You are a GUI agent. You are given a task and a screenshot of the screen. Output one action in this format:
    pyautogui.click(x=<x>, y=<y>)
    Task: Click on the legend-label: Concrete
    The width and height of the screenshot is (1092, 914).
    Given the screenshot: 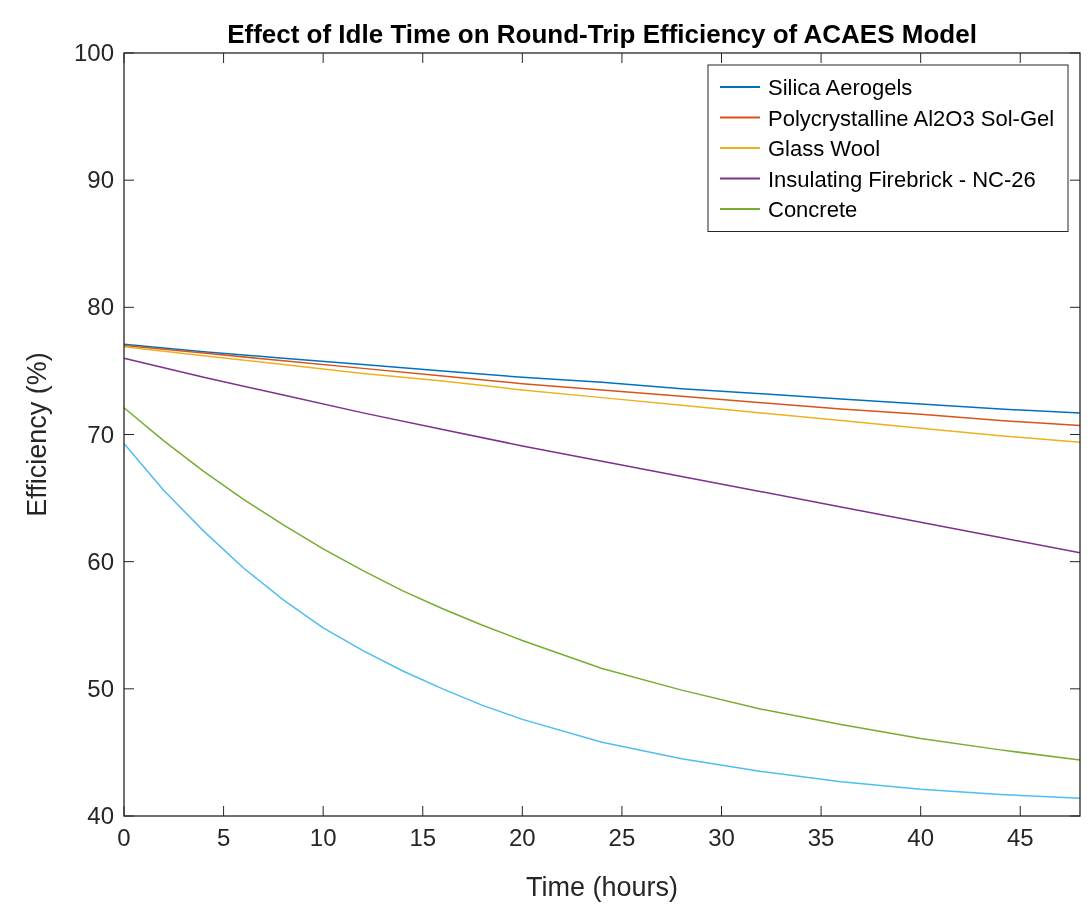 What is the action you would take?
    pyautogui.click(x=813, y=209)
    